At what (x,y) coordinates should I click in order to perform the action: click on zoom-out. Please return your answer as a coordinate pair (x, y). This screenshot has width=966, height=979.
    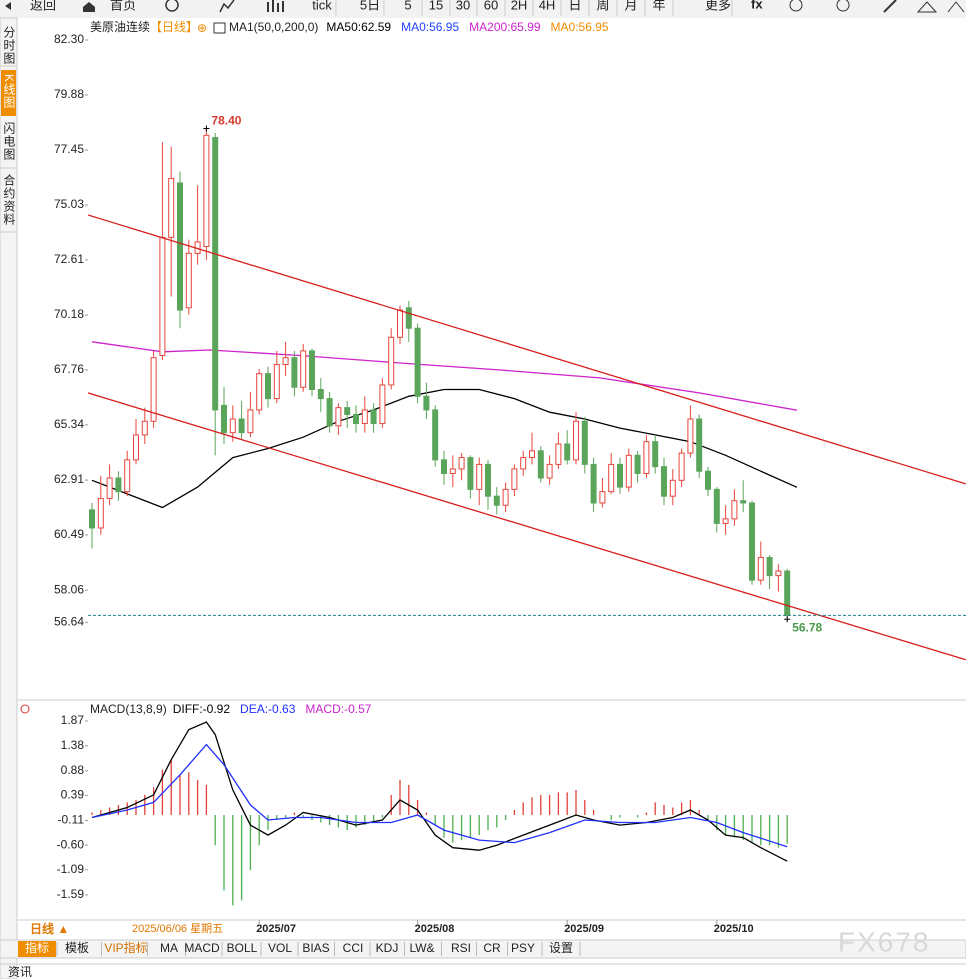
    Looking at the image, I should click on (796, 6).